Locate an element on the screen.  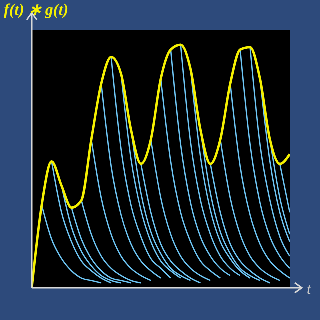
x-axis-title: t is located at coordinates (309, 290).